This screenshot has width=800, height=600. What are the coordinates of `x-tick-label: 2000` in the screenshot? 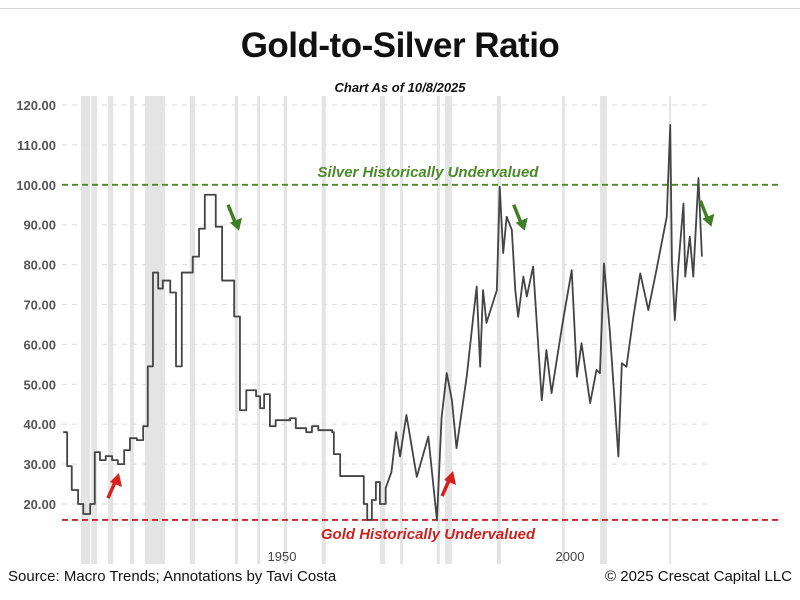 It's located at (570, 556).